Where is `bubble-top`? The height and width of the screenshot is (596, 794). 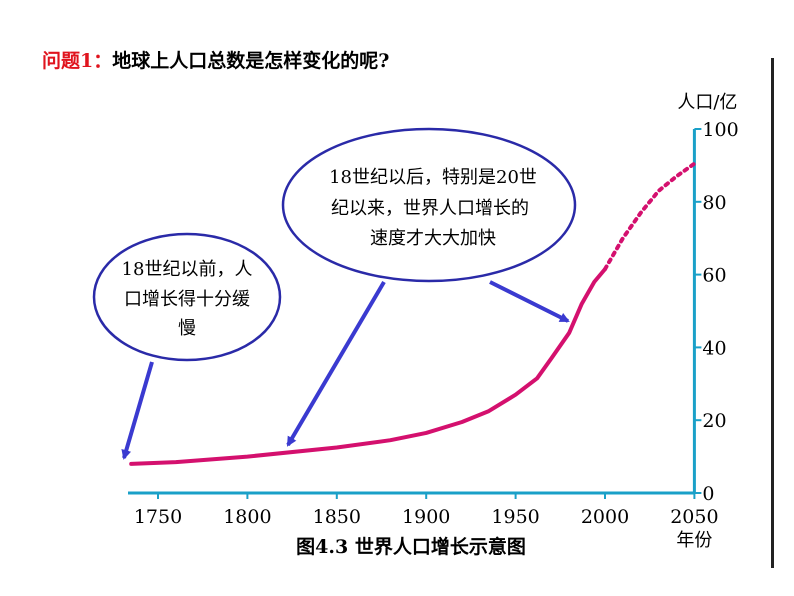
bubble-top is located at coordinates (429, 205).